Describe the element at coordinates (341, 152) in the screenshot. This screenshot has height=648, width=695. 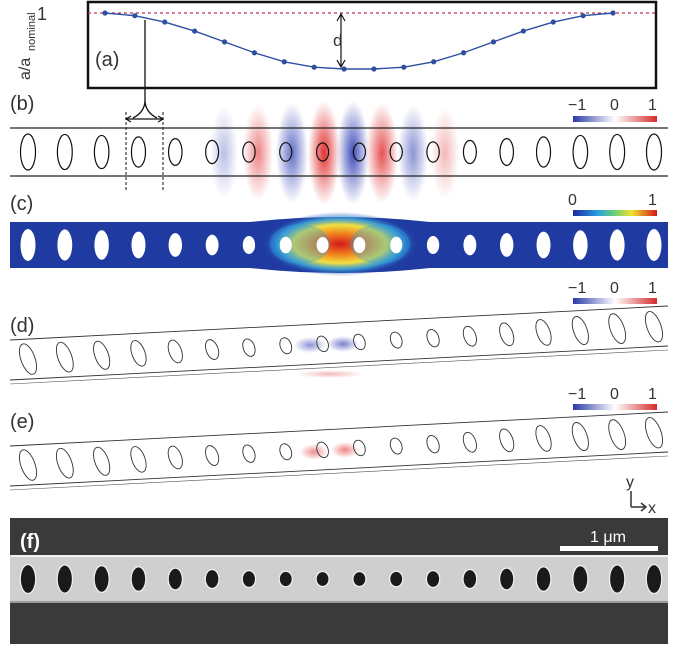
I see `hole-outlines-b` at that location.